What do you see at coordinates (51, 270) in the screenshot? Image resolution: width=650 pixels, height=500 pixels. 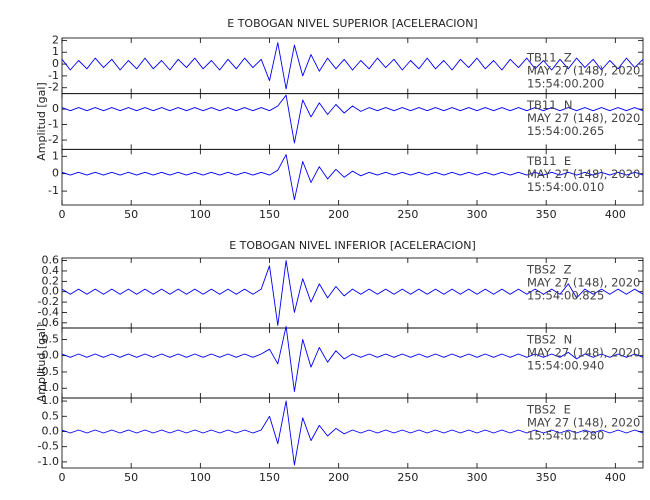 I see `y-tick-label: 0.4` at bounding box center [51, 270].